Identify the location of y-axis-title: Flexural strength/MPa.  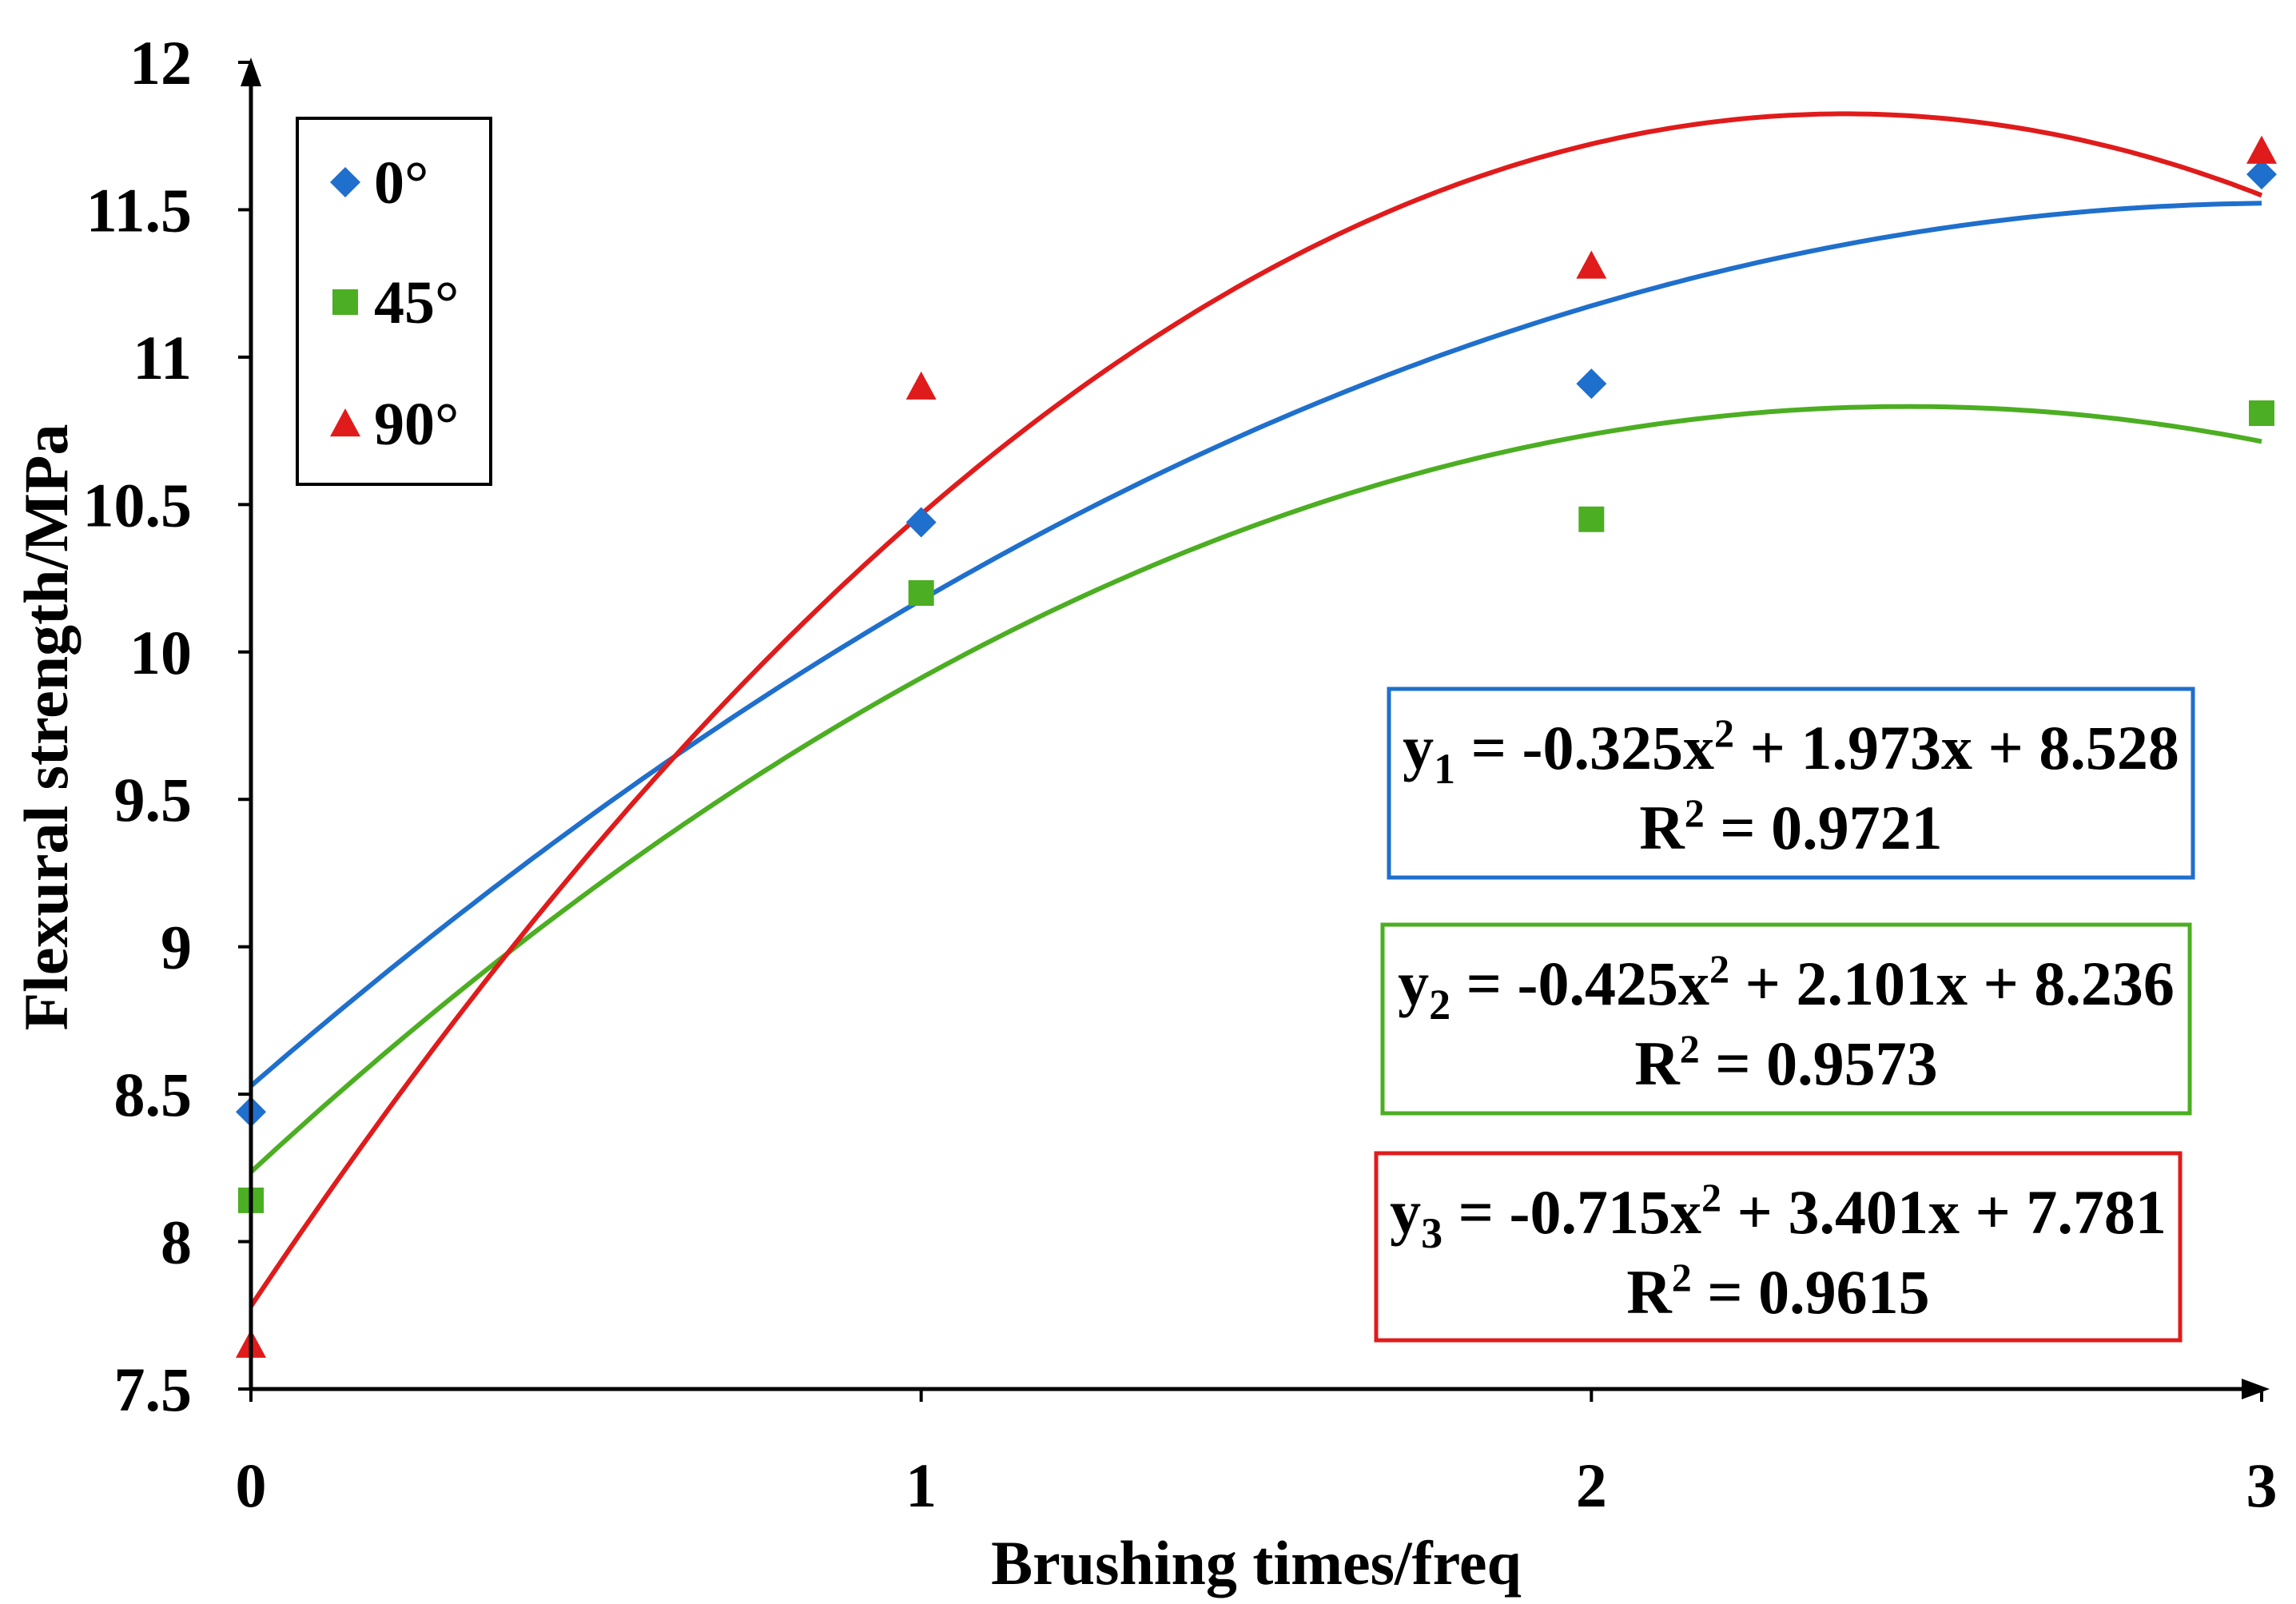
(46, 727).